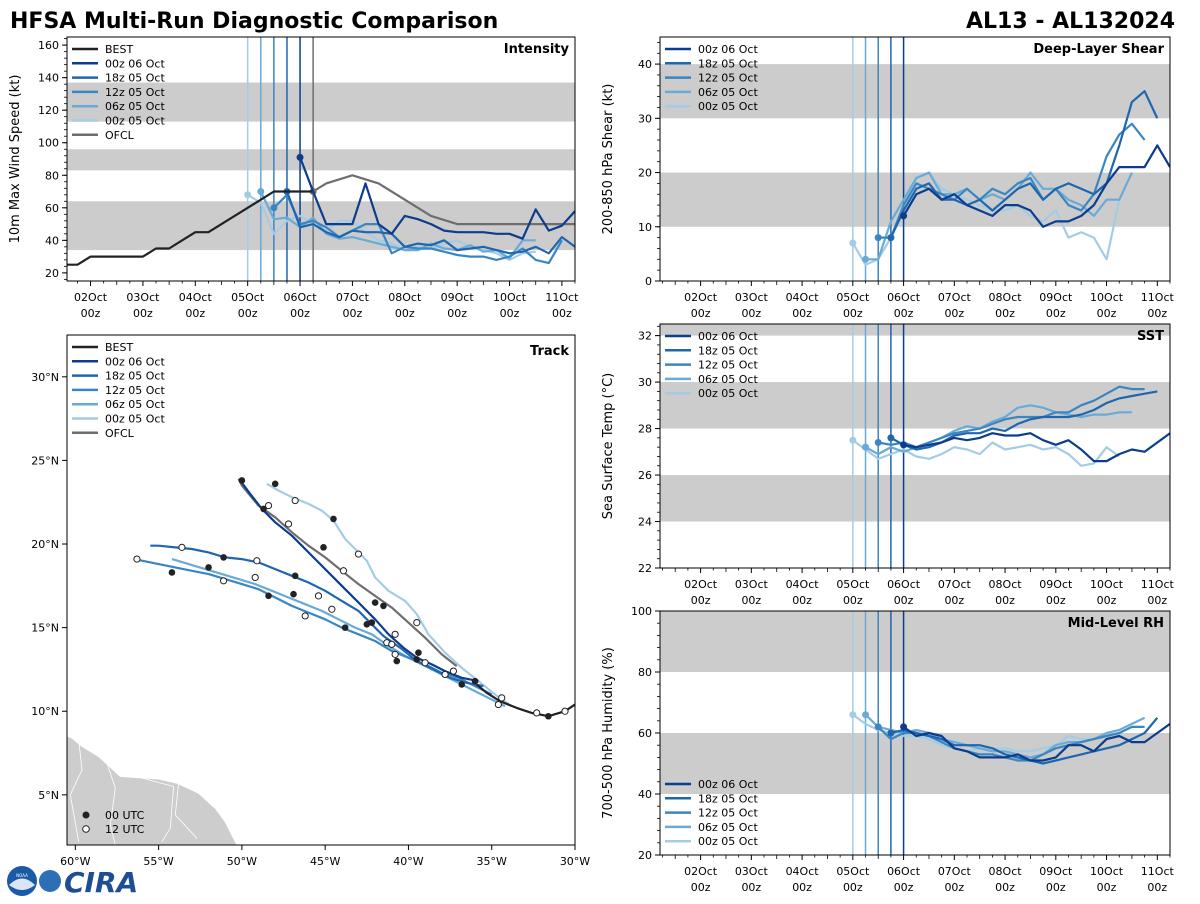 The width and height of the screenshot is (1200, 904). I want to click on y-tick-label: 60, so click(645, 733).